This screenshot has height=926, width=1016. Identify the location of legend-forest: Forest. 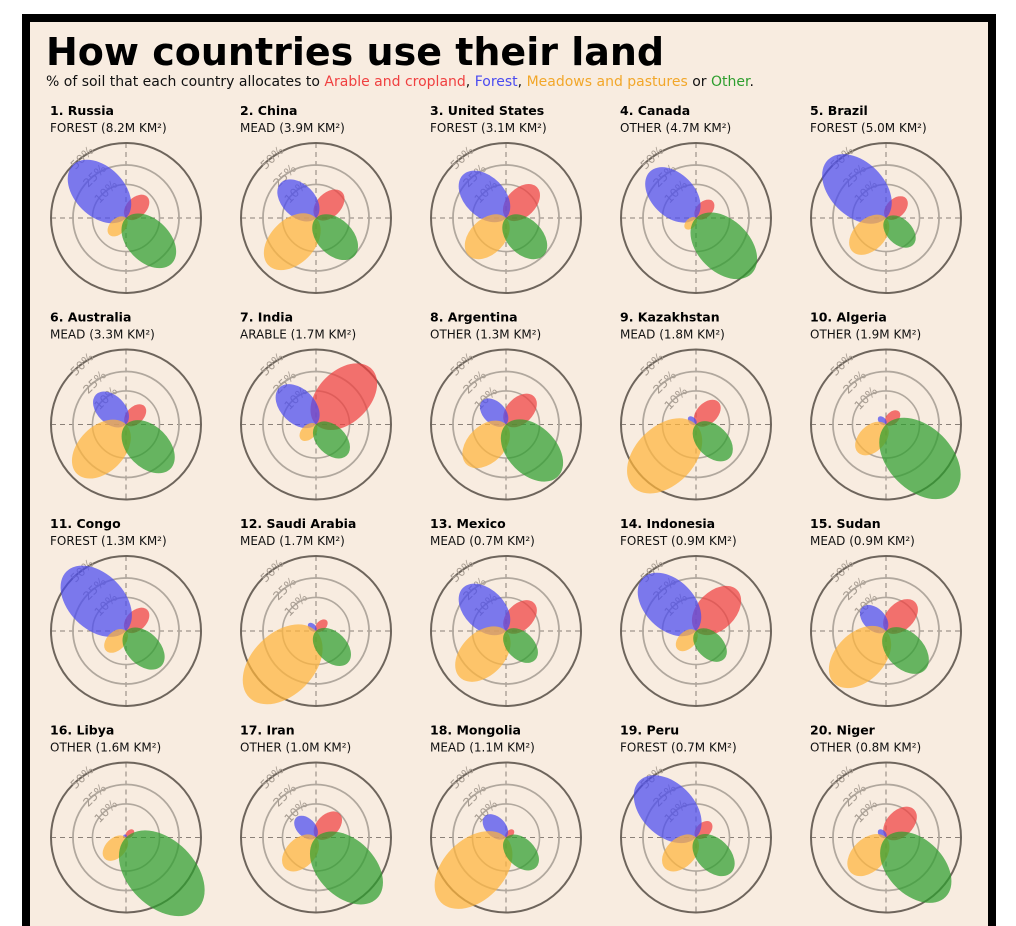
(496, 82).